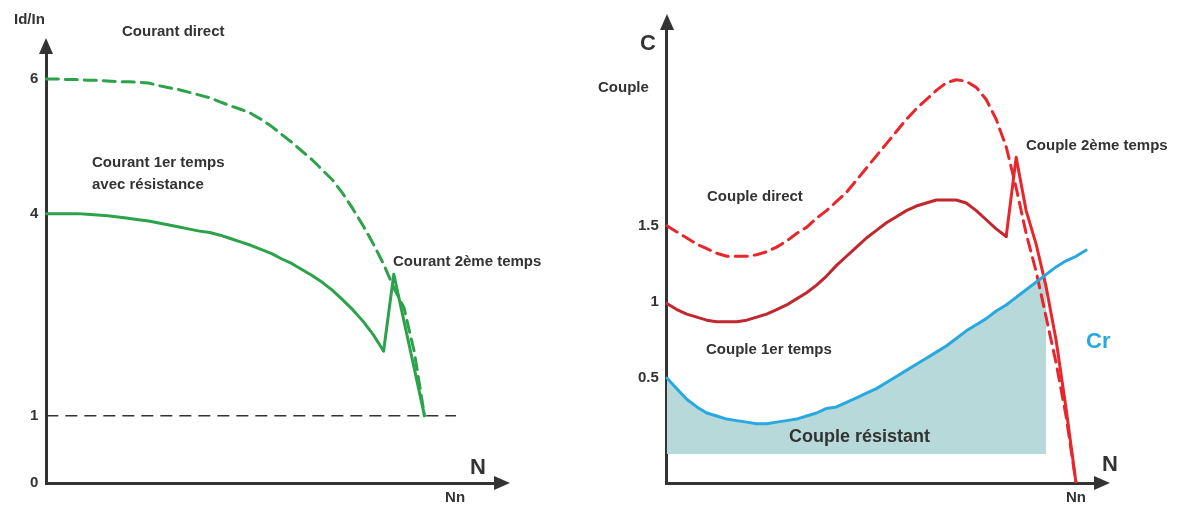 Image resolution: width=1192 pixels, height=525 pixels. What do you see at coordinates (1097, 145) in the screenshot?
I see `series-label: Couple 2ème temps` at bounding box center [1097, 145].